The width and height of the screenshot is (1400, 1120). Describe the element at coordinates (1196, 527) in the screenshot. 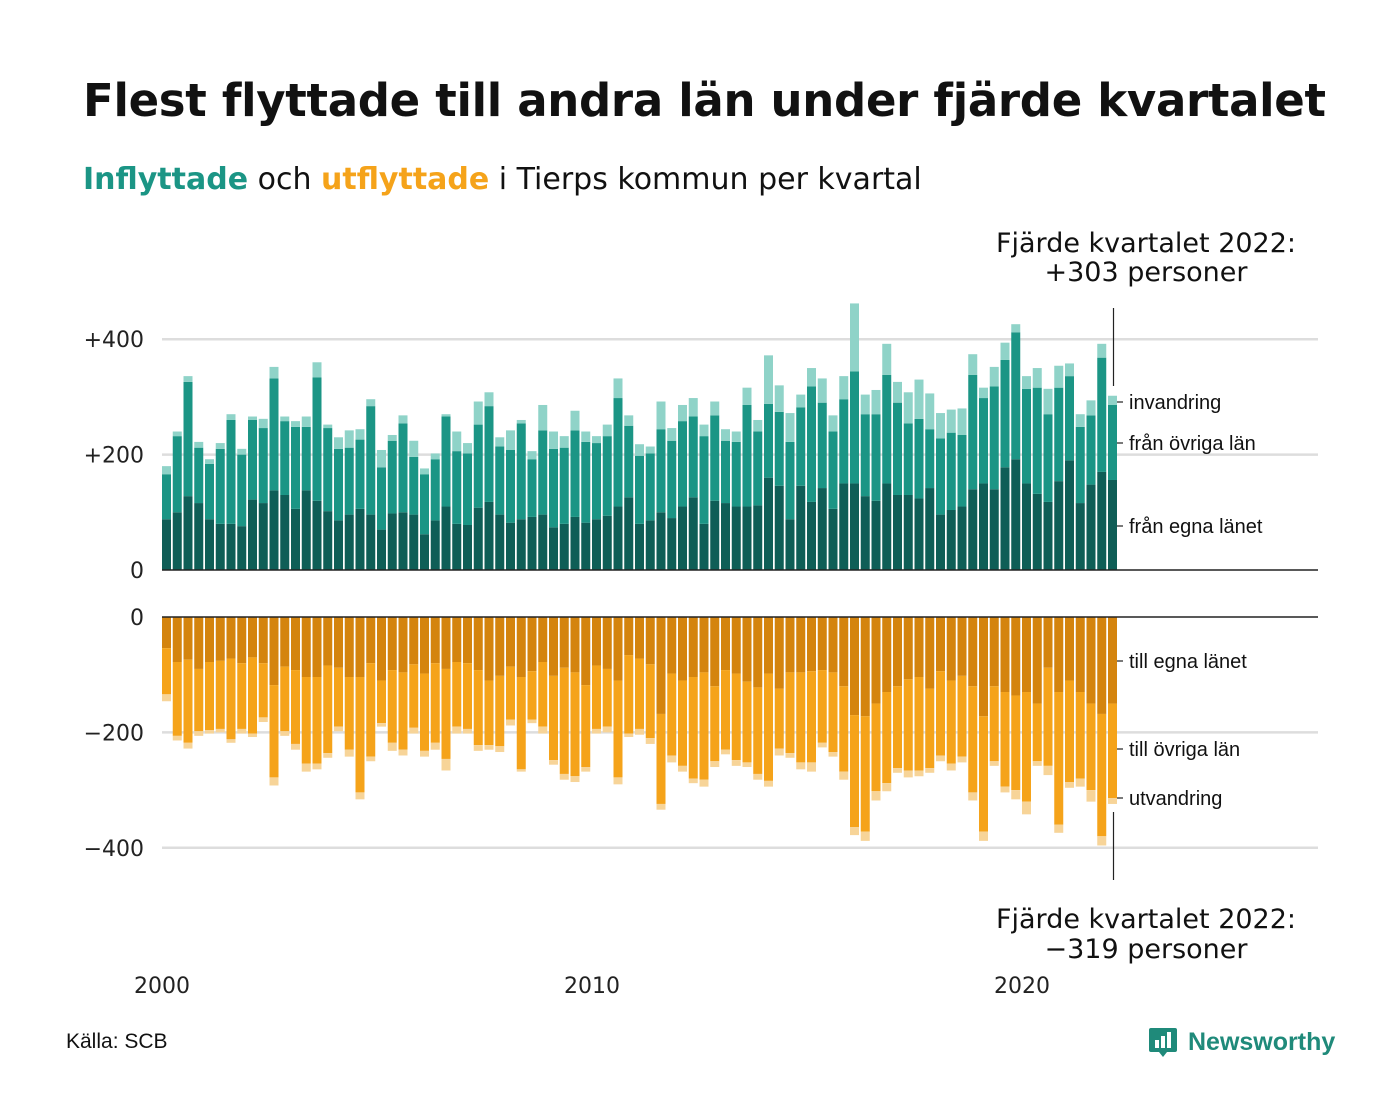

I see `in-series-label: från egna länet` at that location.